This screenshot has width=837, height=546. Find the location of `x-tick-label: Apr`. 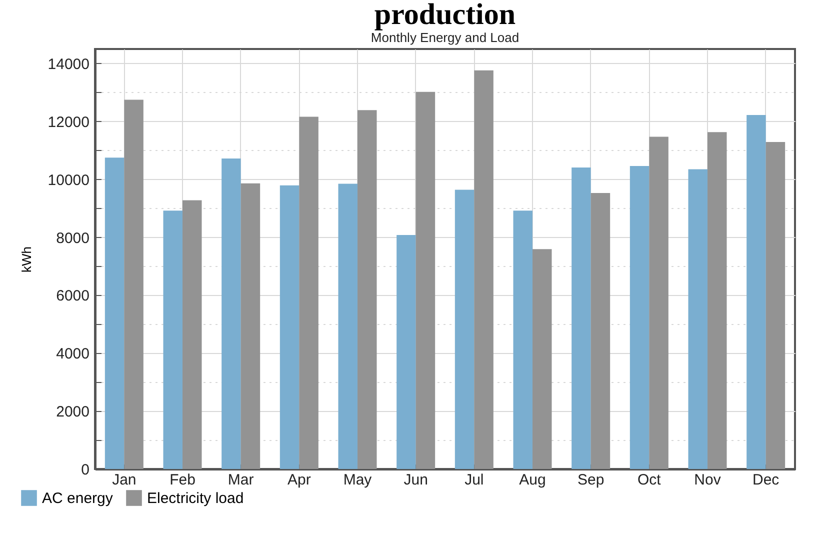

x-tick-label: Apr is located at coordinates (299, 480).